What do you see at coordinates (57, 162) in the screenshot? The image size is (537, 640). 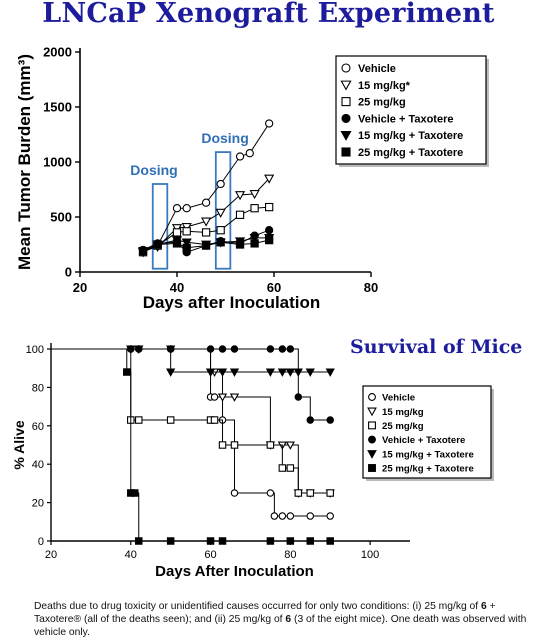 I see `tumor-y-tick-label: 1000` at bounding box center [57, 162].